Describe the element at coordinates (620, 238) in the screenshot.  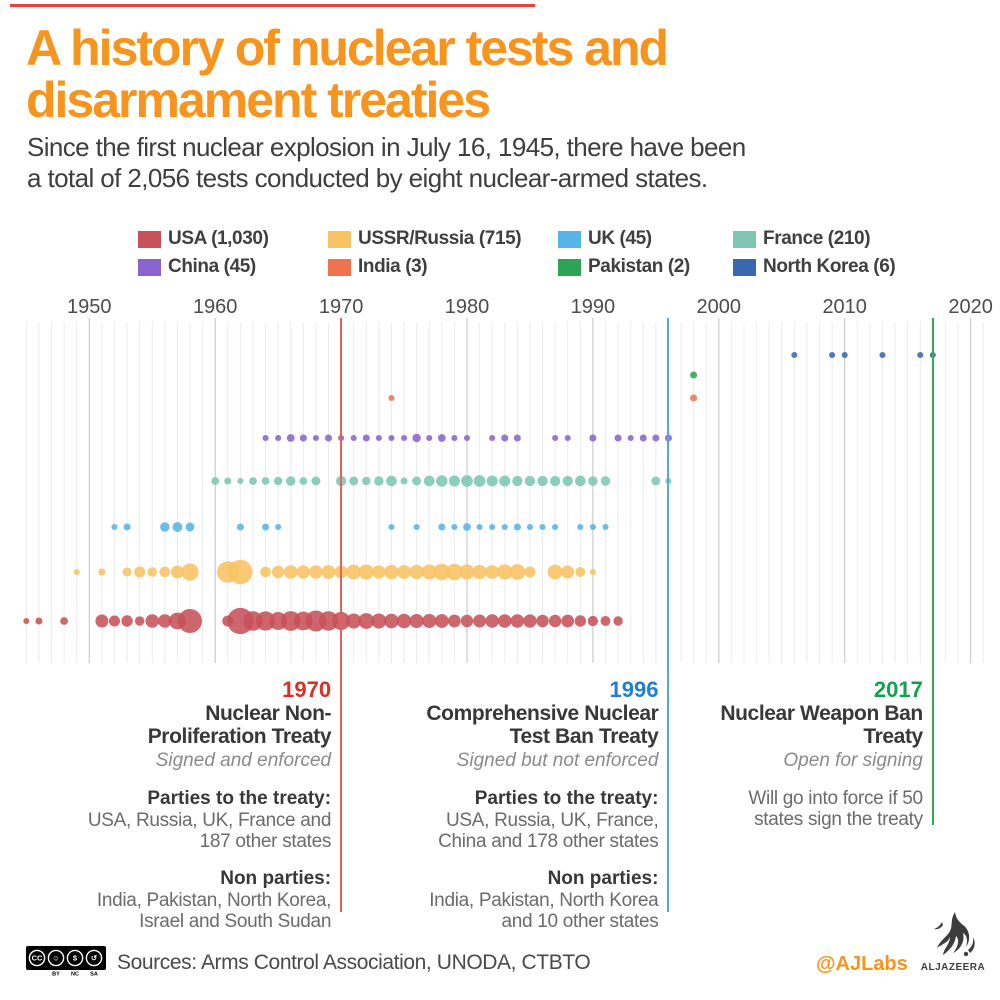
I see `legend-label: UK (45)` at that location.